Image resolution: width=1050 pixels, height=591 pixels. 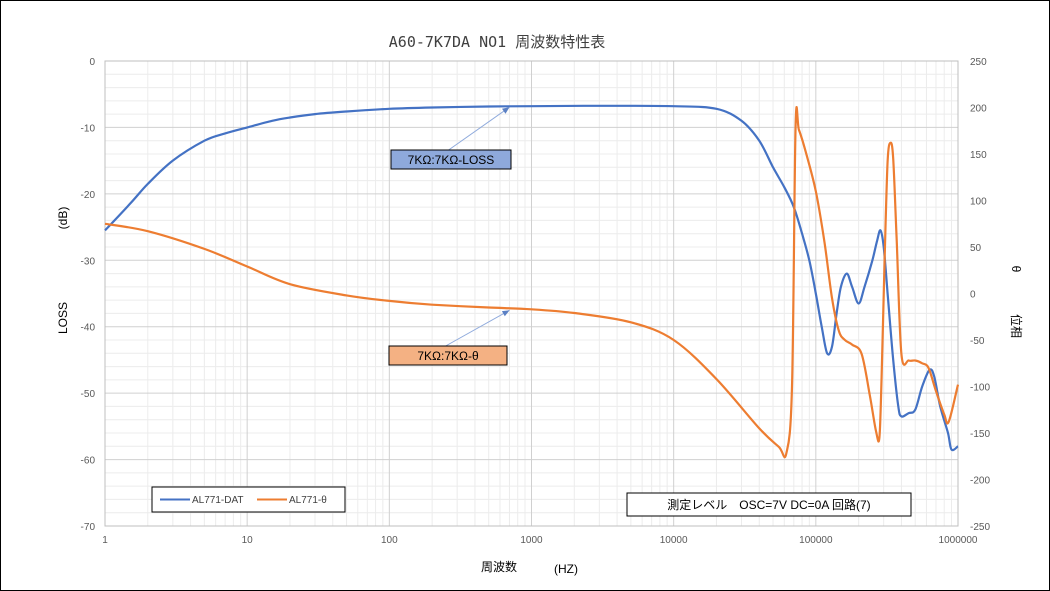 I want to click on info-box, so click(x=769, y=504).